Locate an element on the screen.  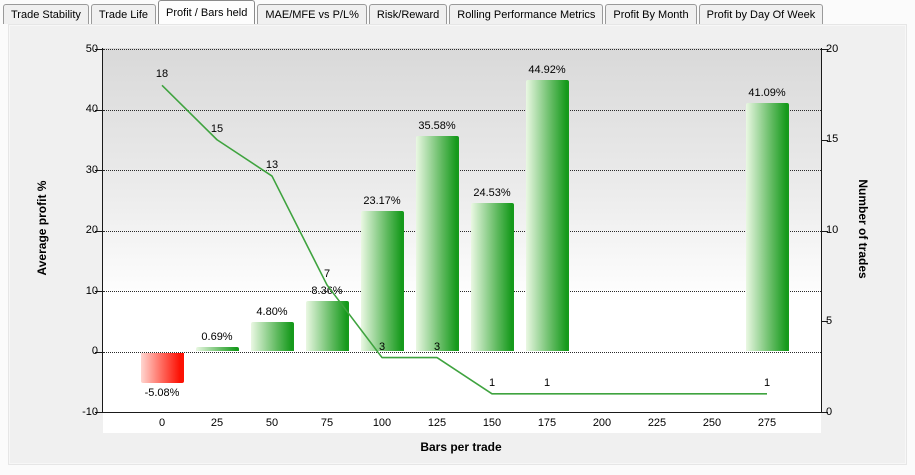
x-axis-title: Bars per trade is located at coordinates (461, 447).